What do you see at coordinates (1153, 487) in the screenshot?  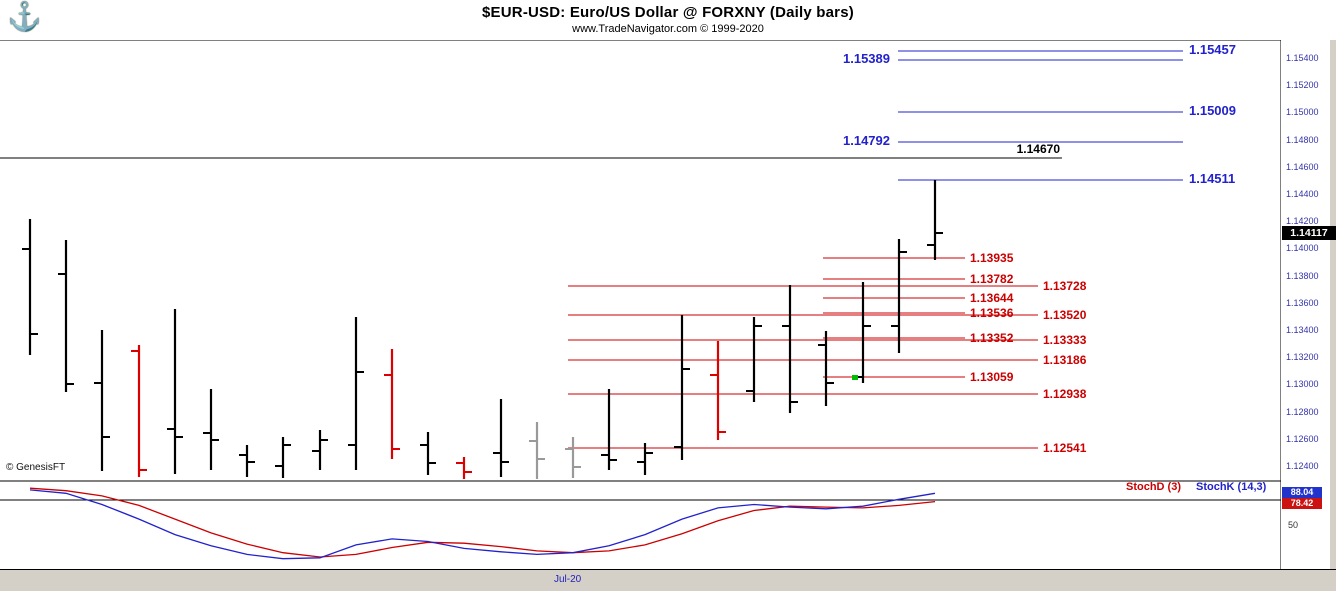 I see `stochd-indicator-label: StochD (3)` at bounding box center [1153, 487].